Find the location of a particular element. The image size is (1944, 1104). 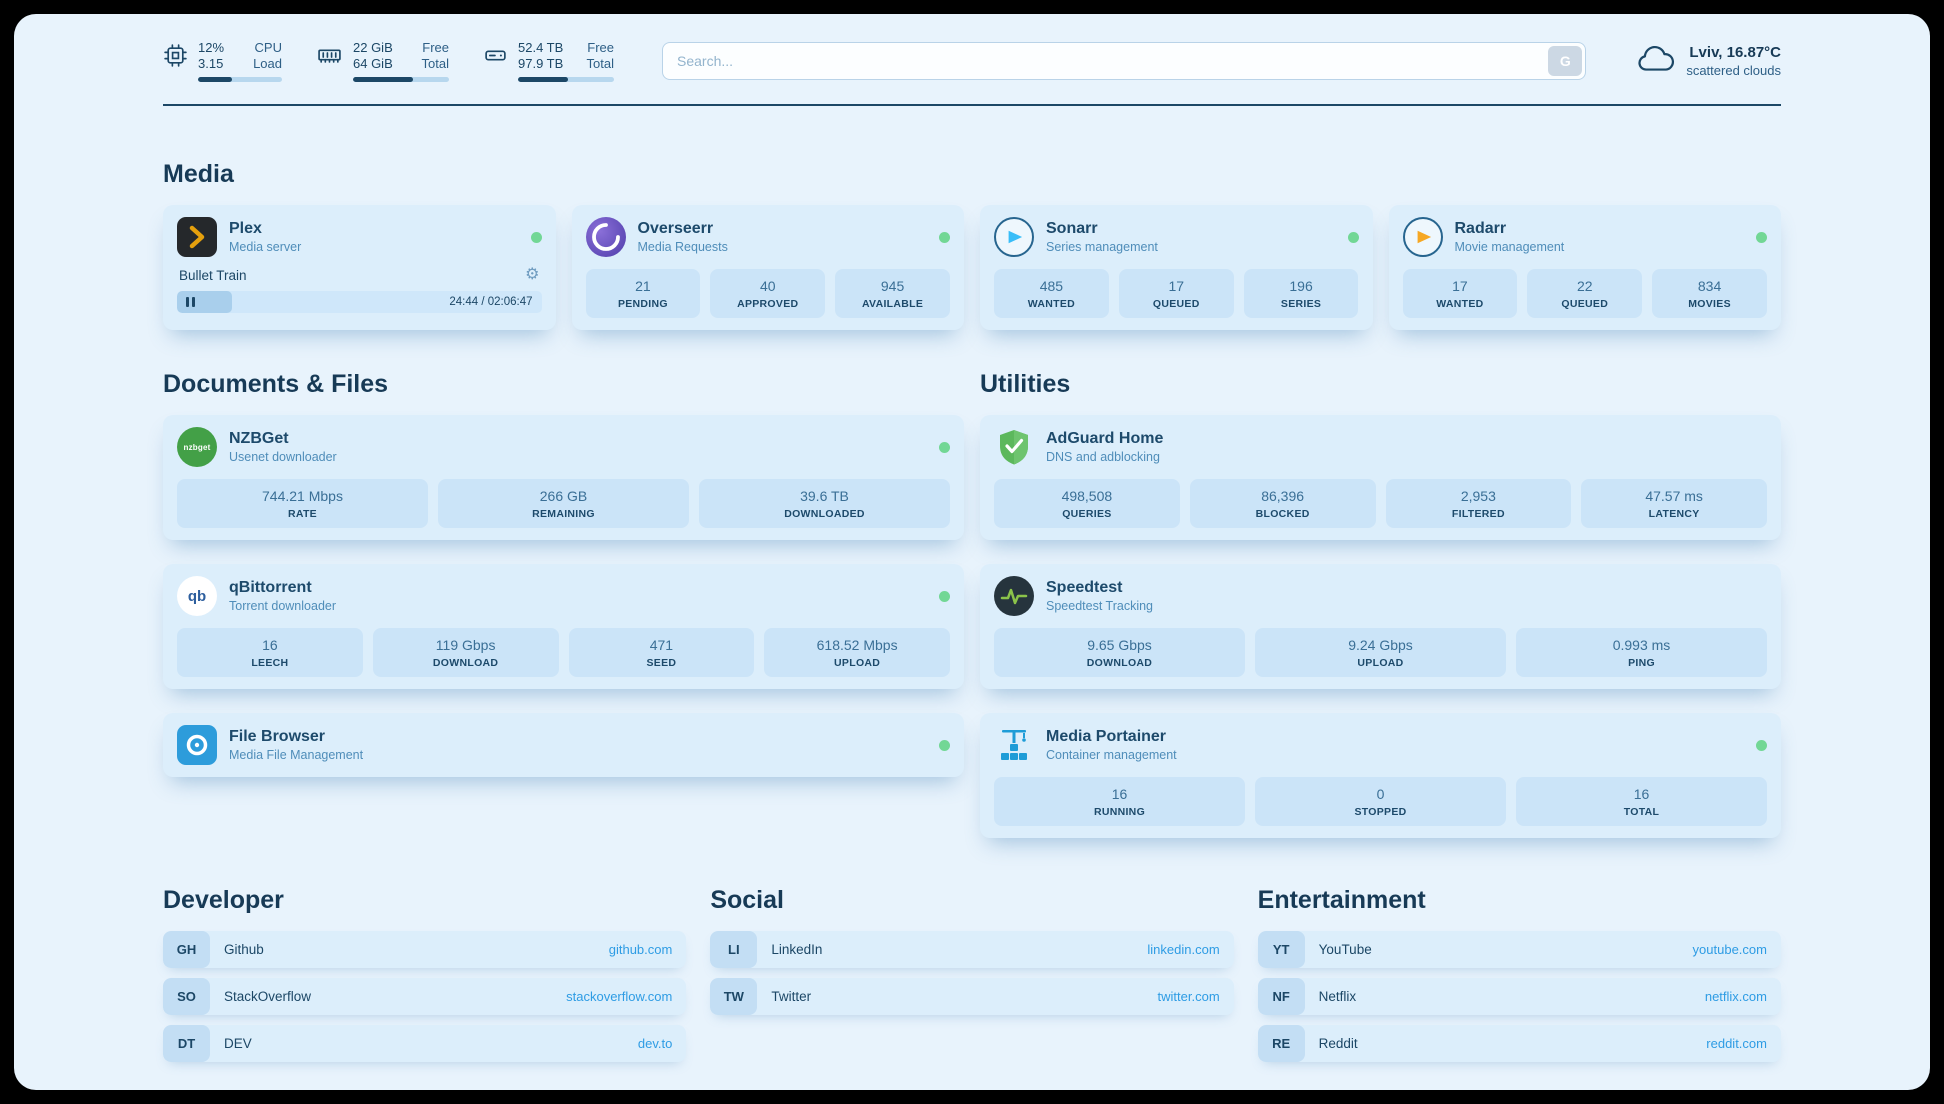

bookmark-twitter: TW Twitter twitter.com is located at coordinates (972, 996).